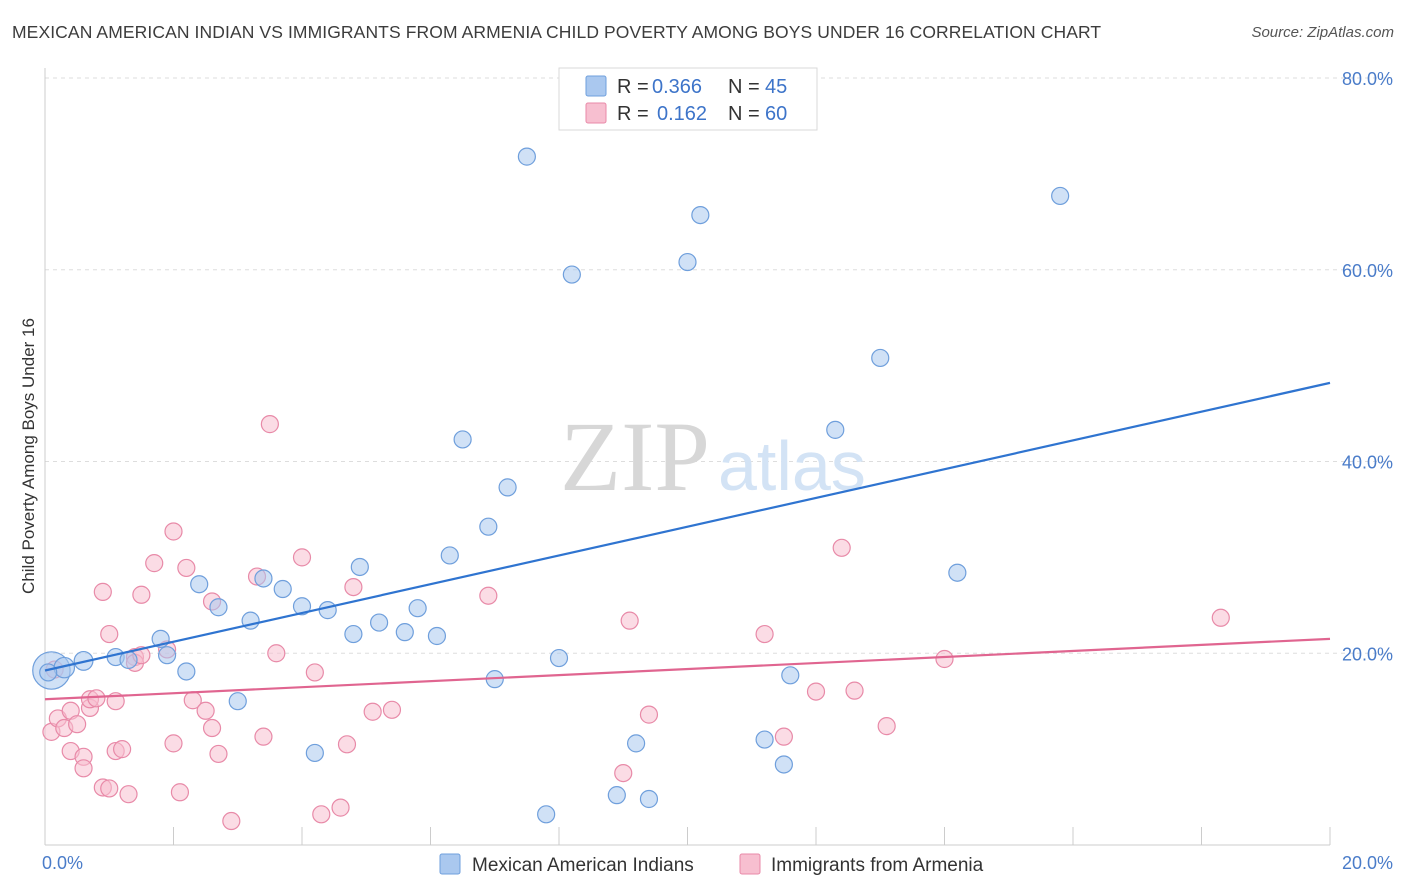  Describe the element at coordinates (1322, 32) in the screenshot. I see `source-label: Source: ZipAtlas.com` at that location.